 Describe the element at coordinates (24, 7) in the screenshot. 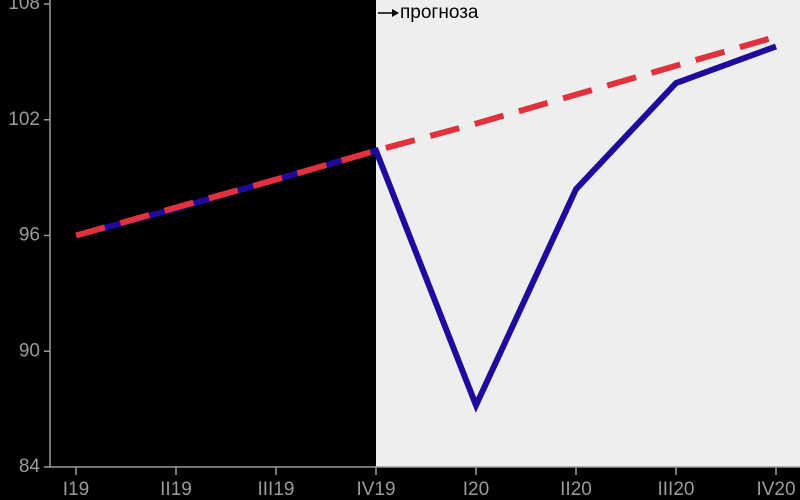

I see `y-tick-label: 108` at that location.